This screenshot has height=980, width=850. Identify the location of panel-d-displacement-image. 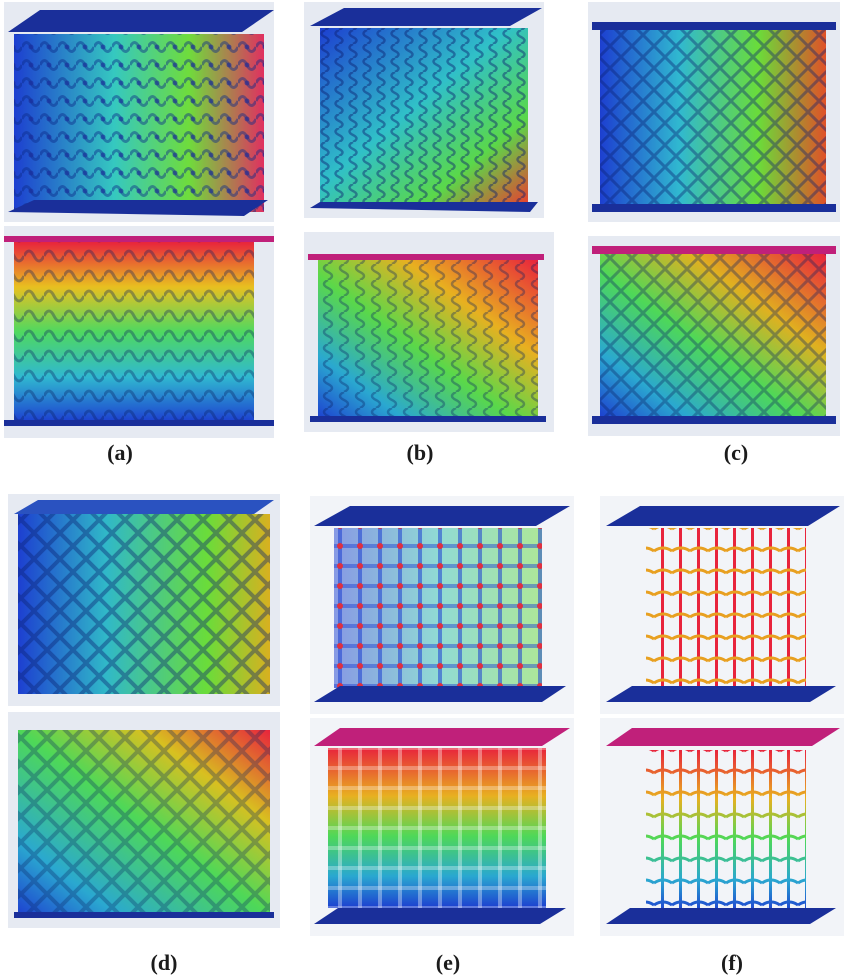
(144, 824).